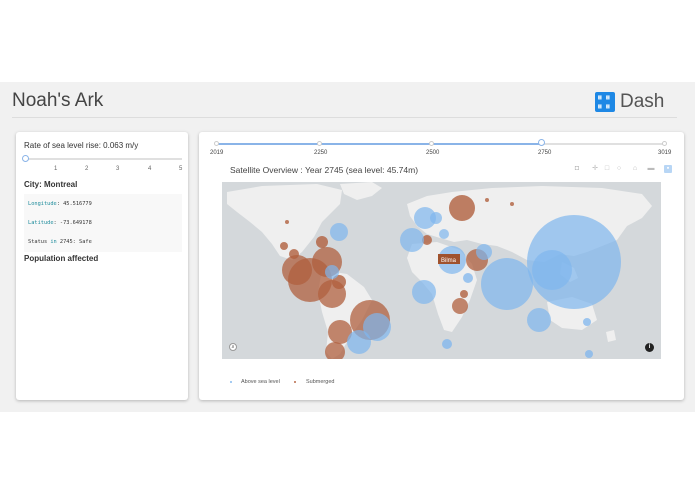 The height and width of the screenshot is (494, 695). I want to click on population-heading: Population affected, so click(61, 258).